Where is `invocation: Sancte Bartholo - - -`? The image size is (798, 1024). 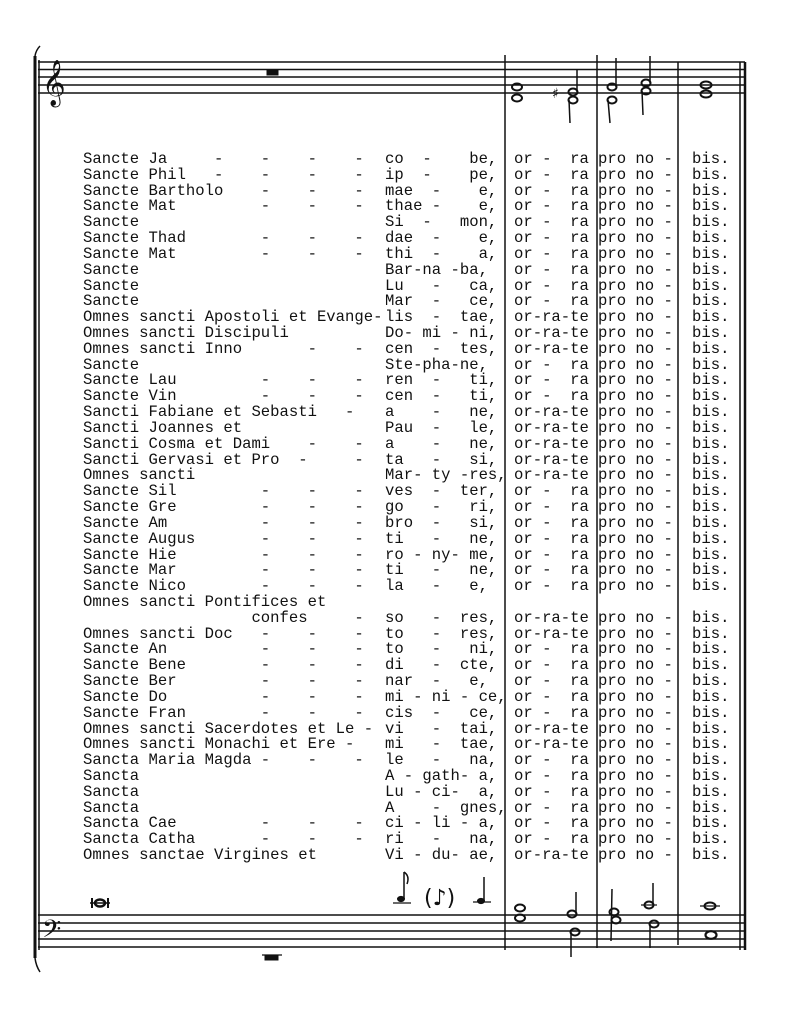 invocation: Sancte Bartholo - - - is located at coordinates (223, 190).